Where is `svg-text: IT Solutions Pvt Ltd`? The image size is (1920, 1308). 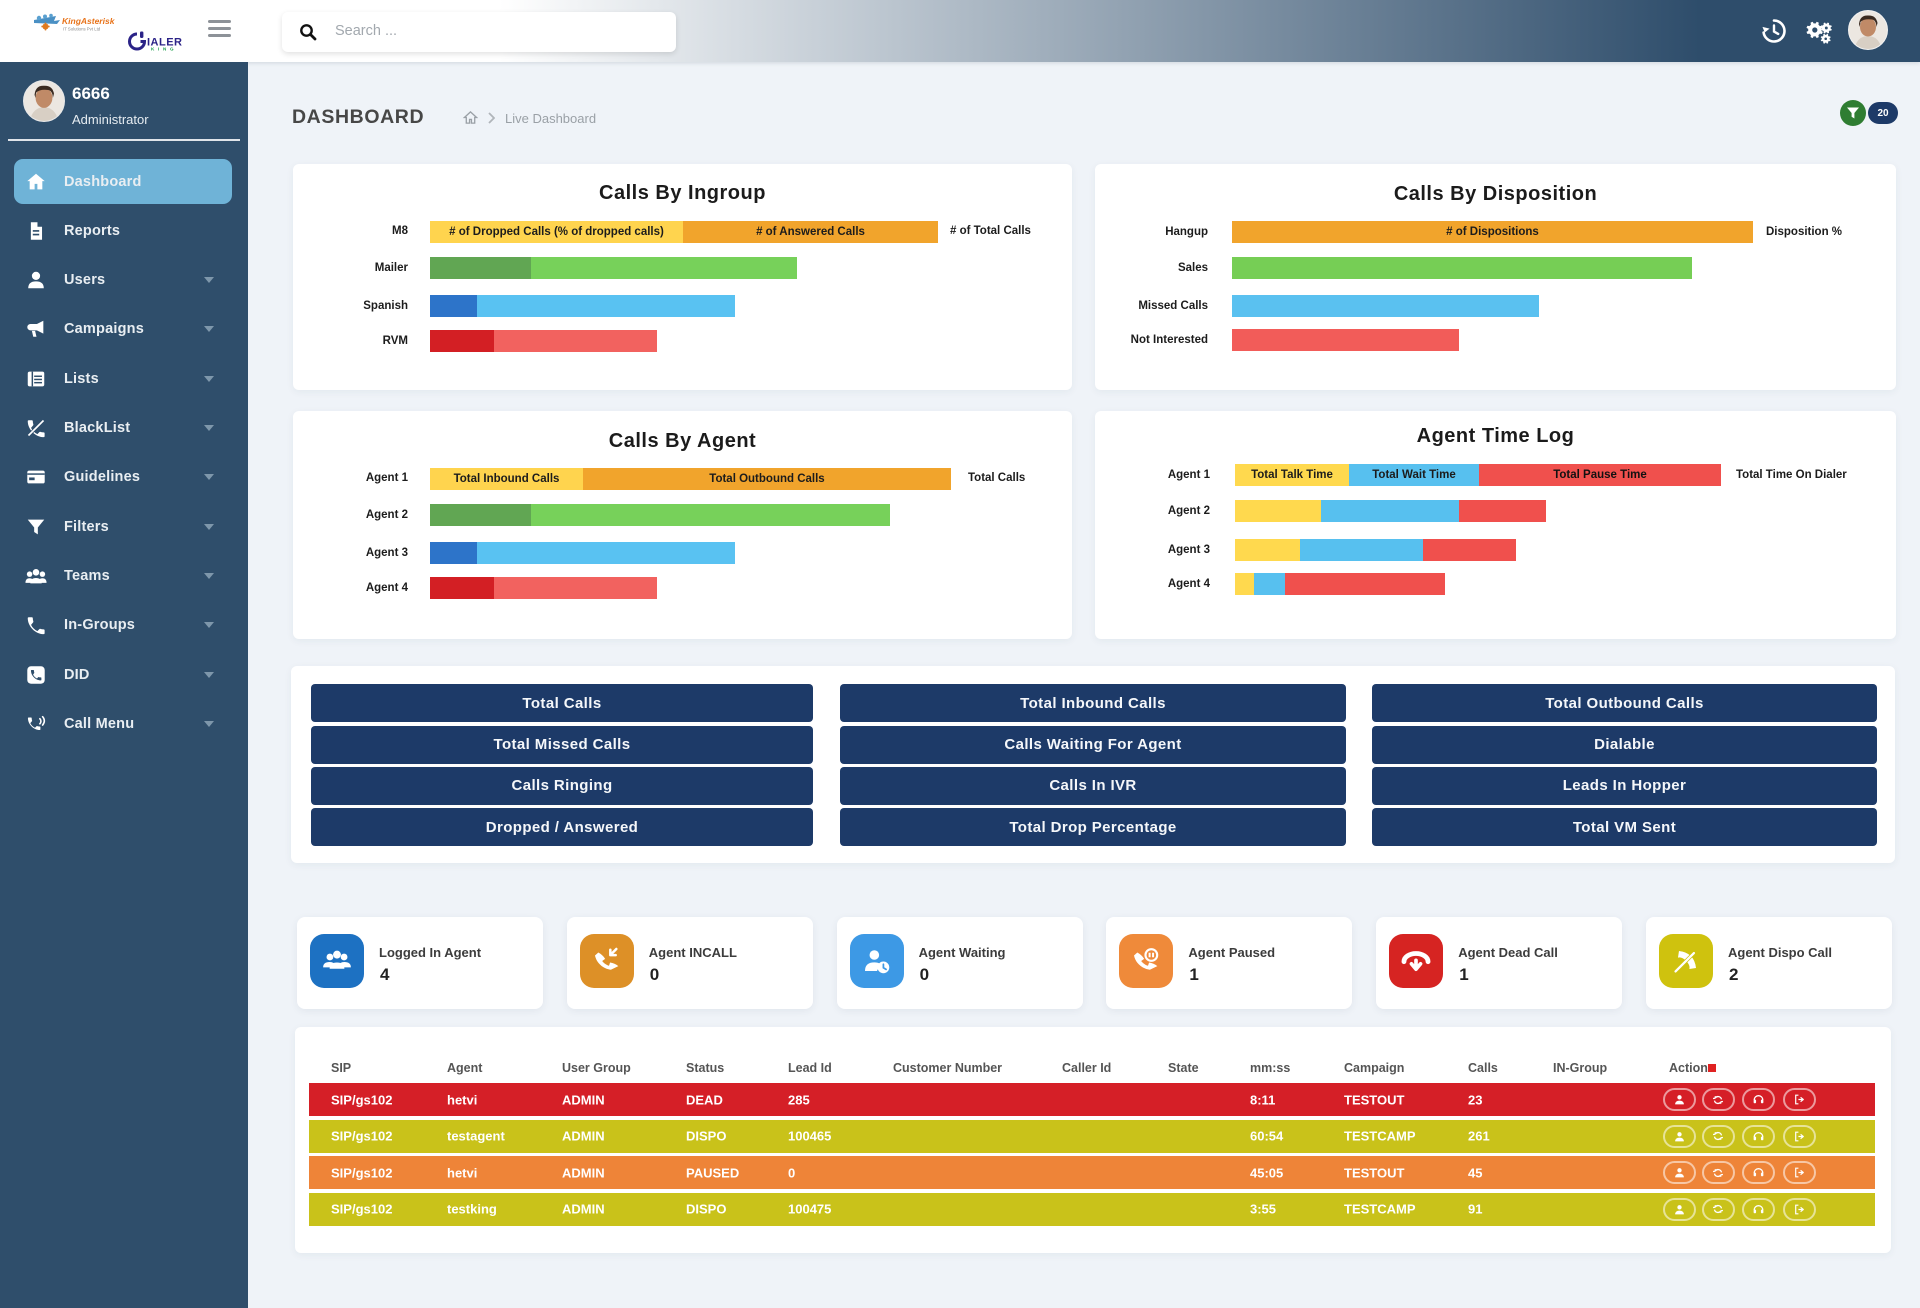
svg-text: IT Solutions Pvt Ltd is located at coordinates (82, 29).